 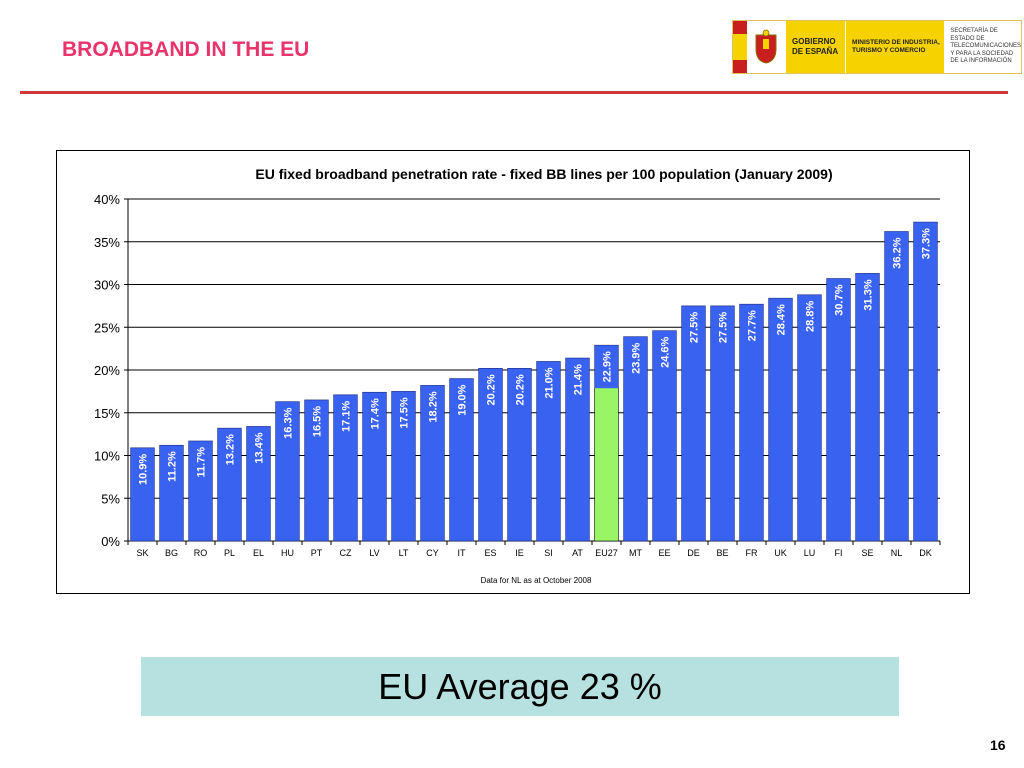 What do you see at coordinates (287, 553) in the screenshot?
I see `x-tick-label: HU` at bounding box center [287, 553].